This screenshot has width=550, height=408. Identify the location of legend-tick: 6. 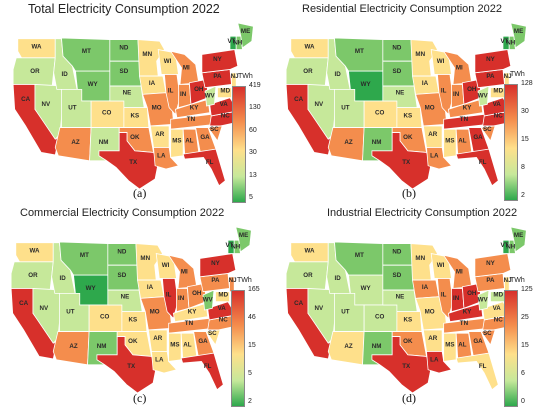
(523, 373).